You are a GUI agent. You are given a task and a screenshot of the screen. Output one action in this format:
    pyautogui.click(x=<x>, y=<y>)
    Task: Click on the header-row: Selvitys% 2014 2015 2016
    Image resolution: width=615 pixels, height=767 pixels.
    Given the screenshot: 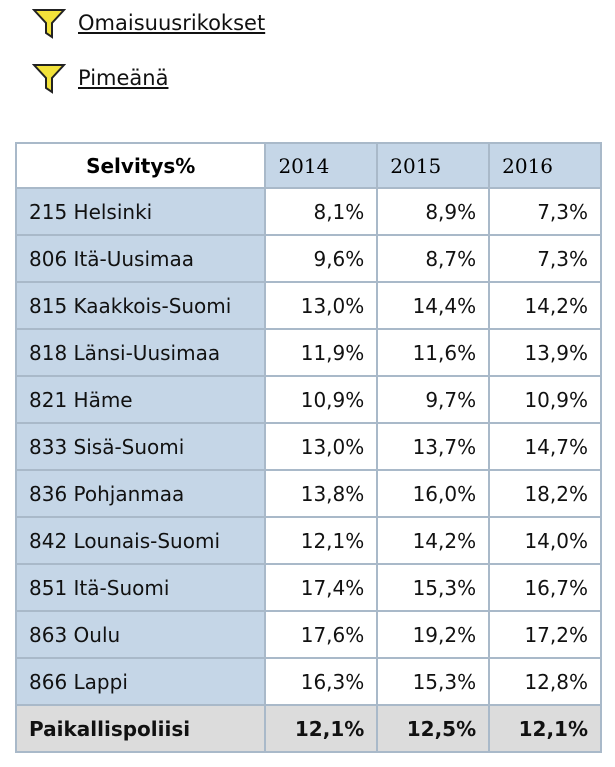 What is the action you would take?
    pyautogui.click(x=308, y=165)
    